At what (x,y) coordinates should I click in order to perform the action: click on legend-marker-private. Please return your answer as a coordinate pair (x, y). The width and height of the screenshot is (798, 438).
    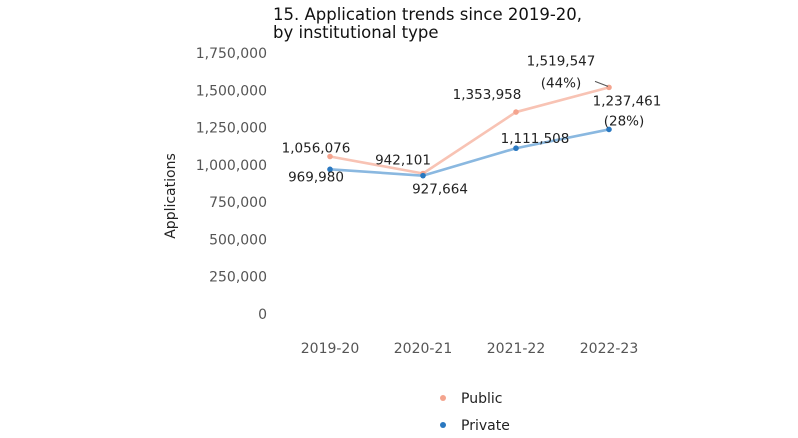
    Looking at the image, I should click on (443, 425).